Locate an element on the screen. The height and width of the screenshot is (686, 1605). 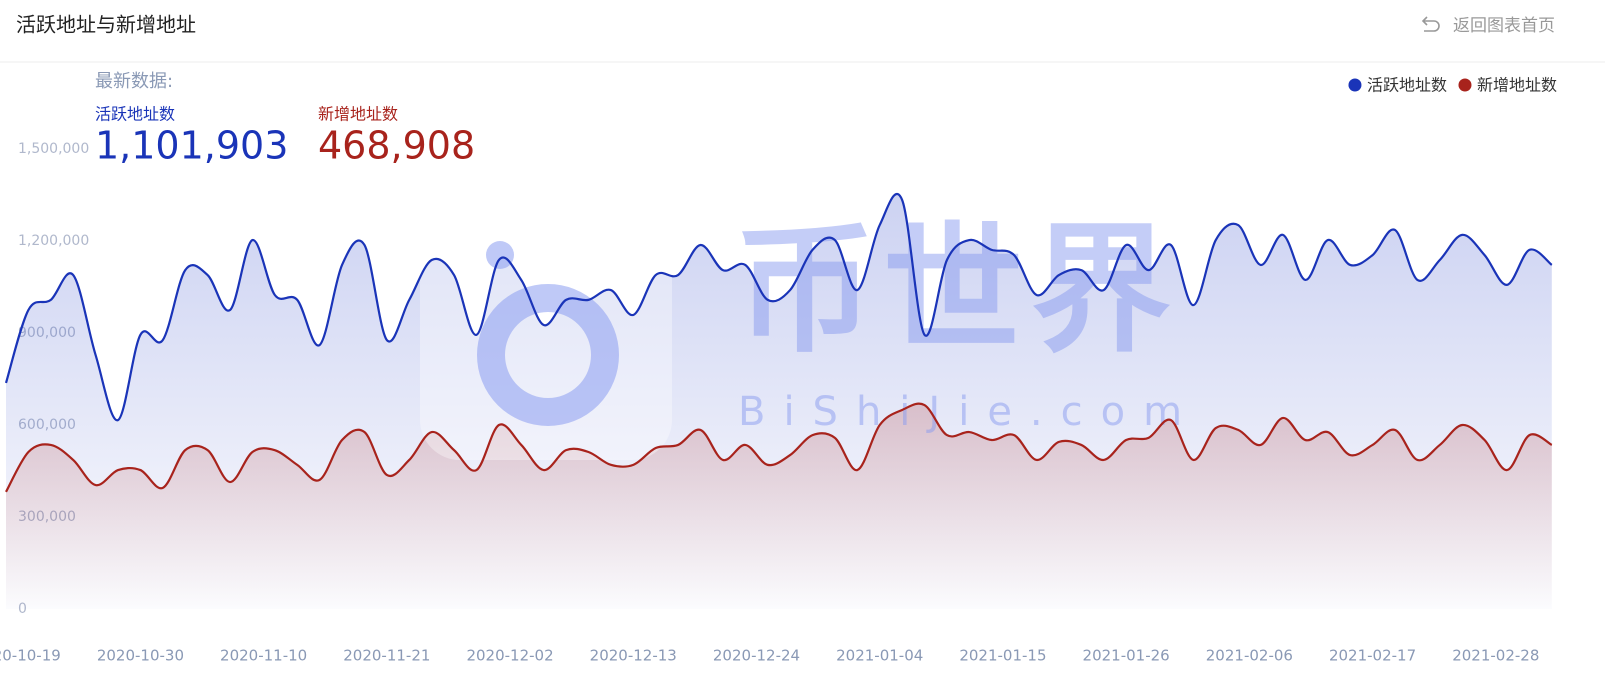
x-tick-label: 2020-10-19 is located at coordinates (30, 656).